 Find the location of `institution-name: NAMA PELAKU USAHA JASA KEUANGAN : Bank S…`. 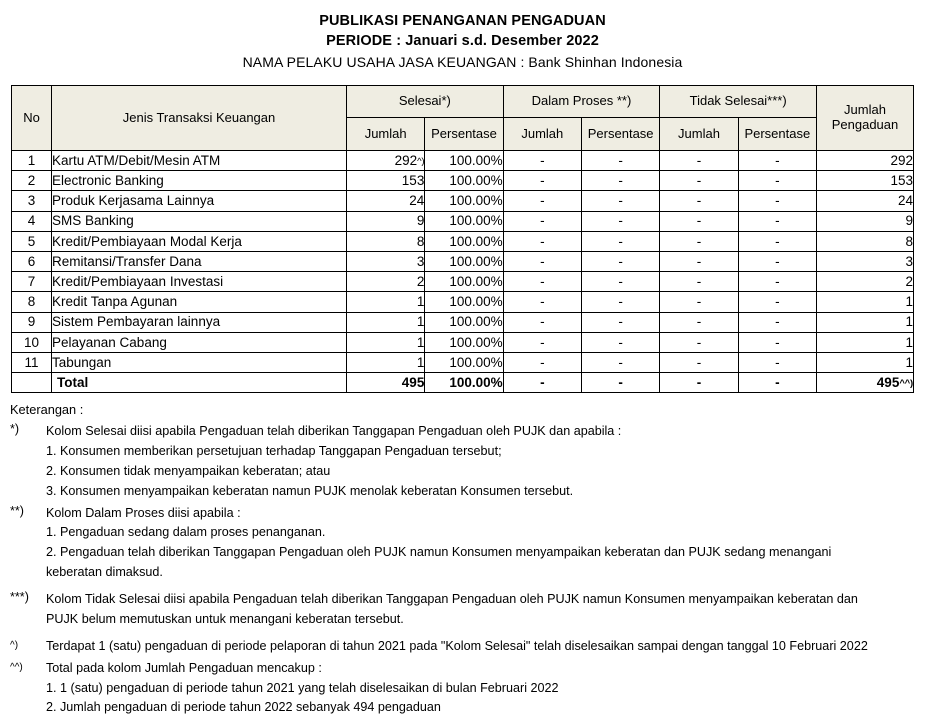

institution-name: NAMA PELAKU USAHA JASA KEUANGAN : Bank S… is located at coordinates (462, 62).